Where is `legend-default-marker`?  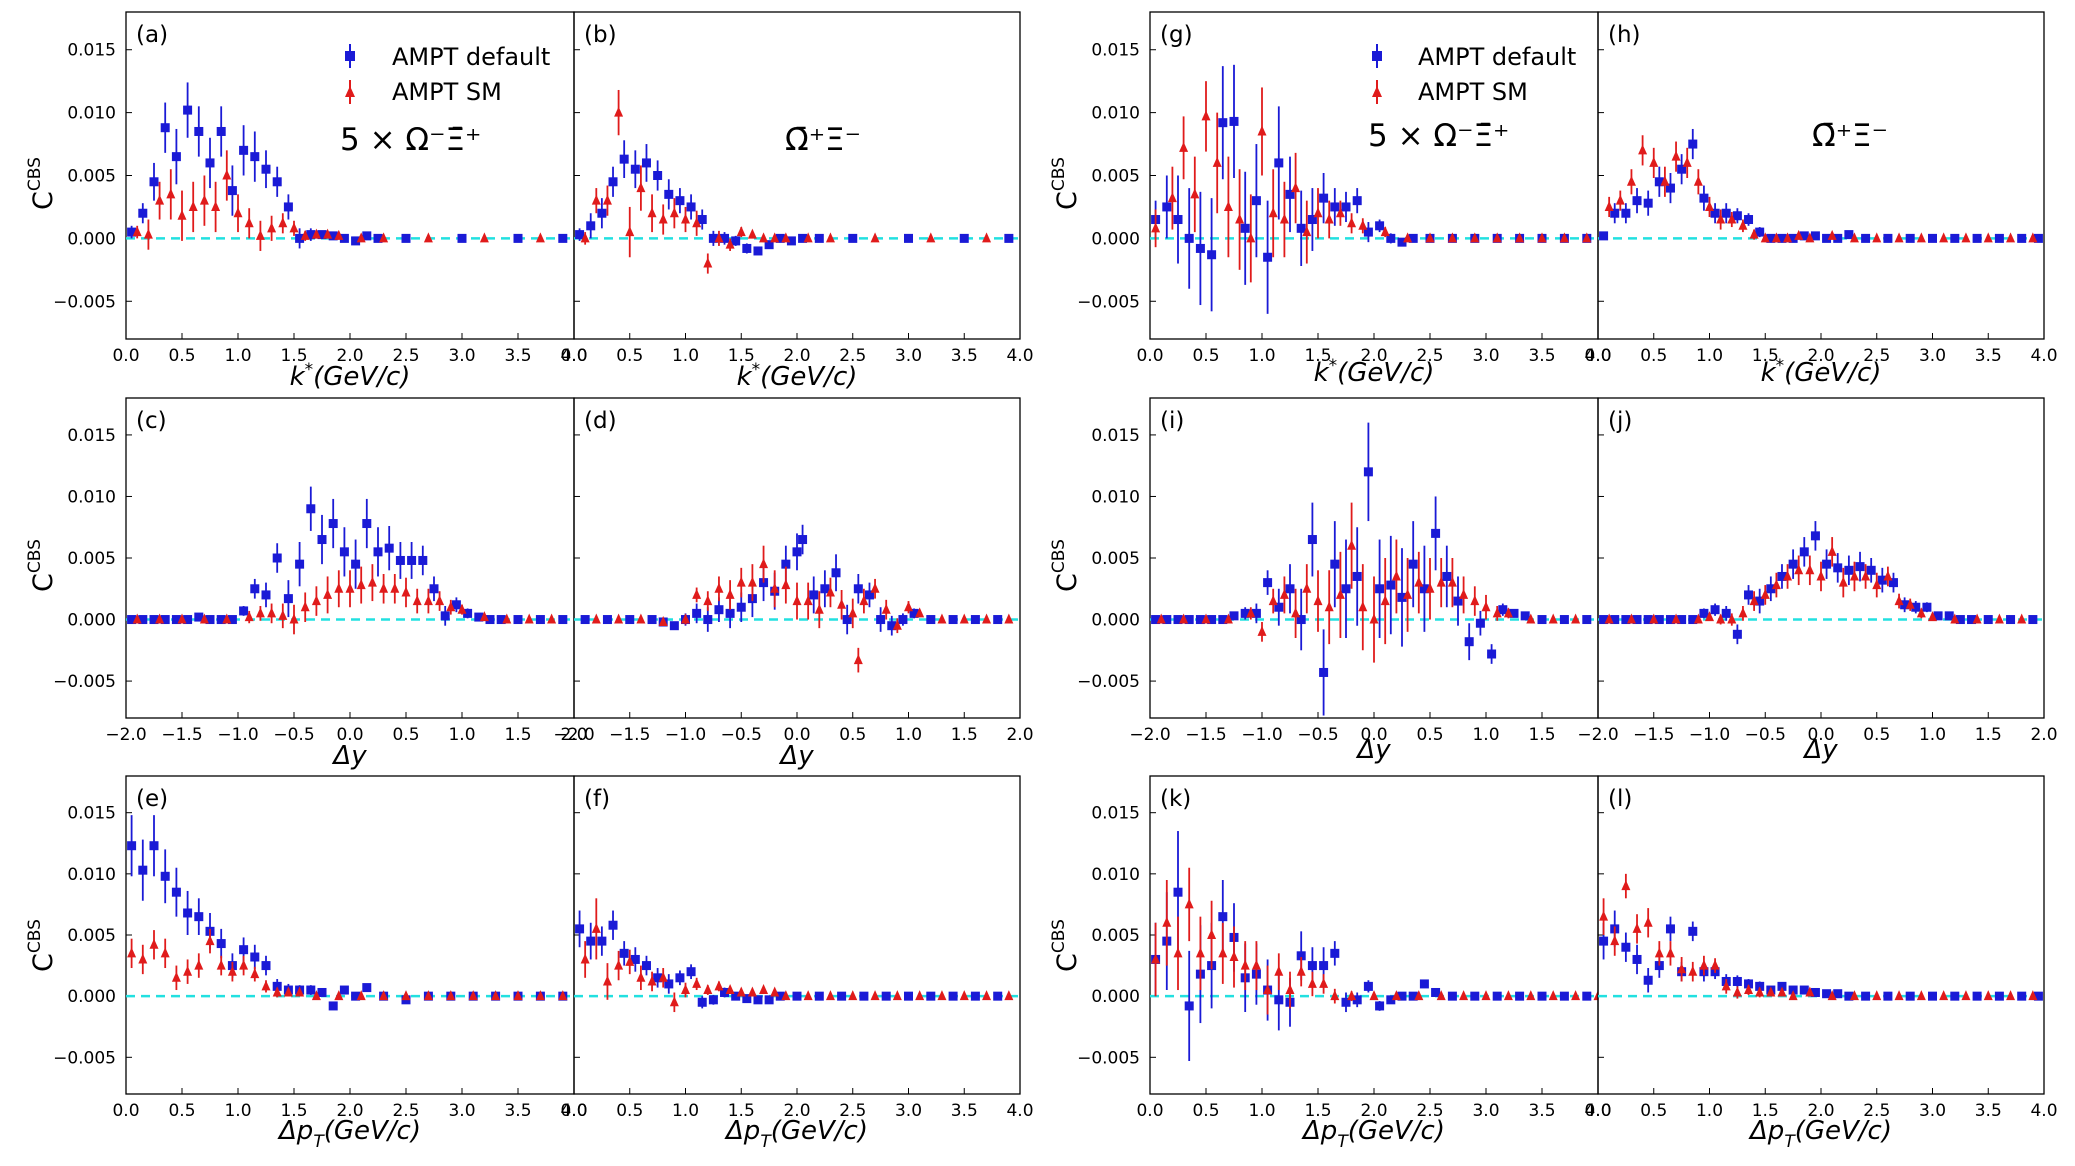
legend-default-marker is located at coordinates (1377, 56).